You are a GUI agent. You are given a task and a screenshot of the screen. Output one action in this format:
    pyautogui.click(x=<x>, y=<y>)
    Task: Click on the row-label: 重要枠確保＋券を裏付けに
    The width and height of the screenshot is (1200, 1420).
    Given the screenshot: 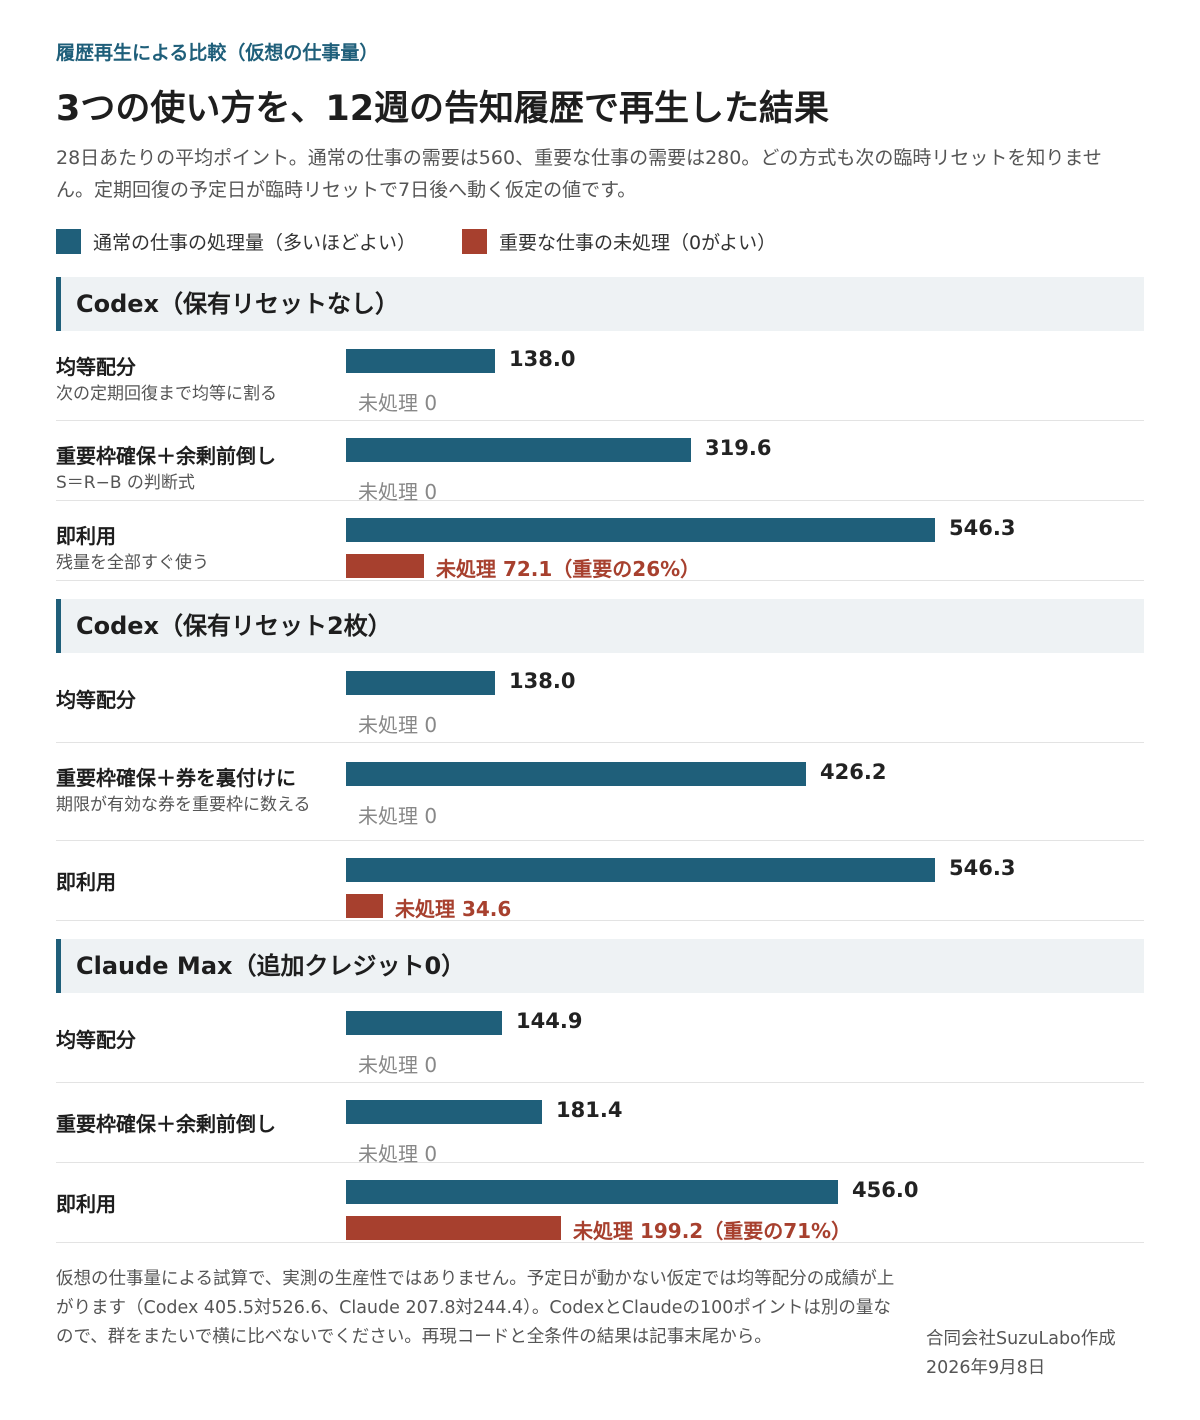 What is the action you would take?
    pyautogui.click(x=176, y=778)
    